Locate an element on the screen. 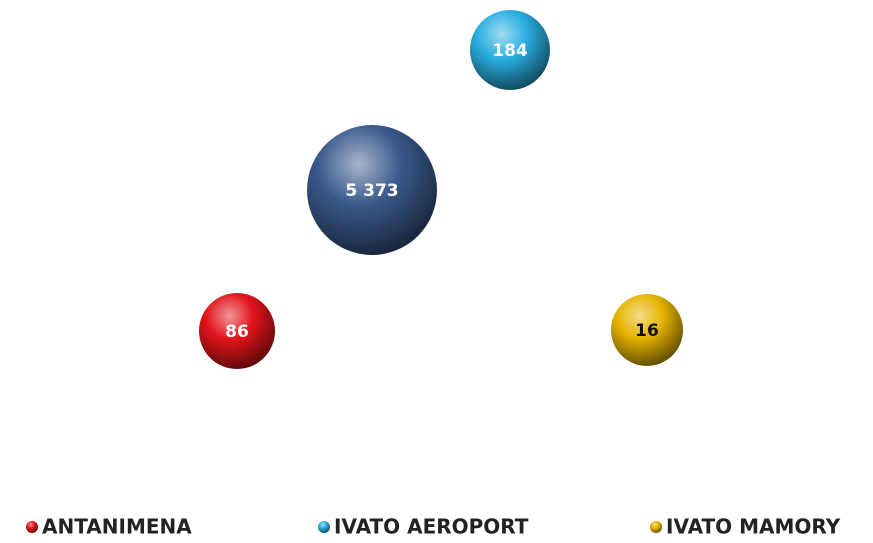 The height and width of the screenshot is (543, 873). data-label: 184 is located at coordinates (510, 51).